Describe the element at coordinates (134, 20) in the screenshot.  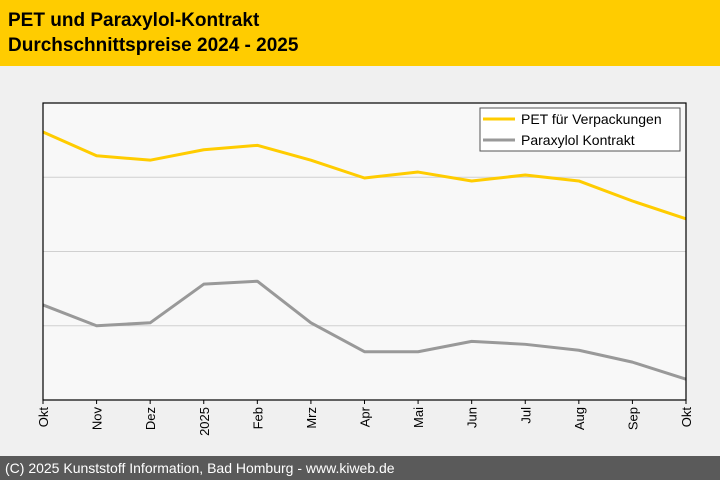
I see `title-line-1: PET und Paraxylol-Kontrakt` at that location.